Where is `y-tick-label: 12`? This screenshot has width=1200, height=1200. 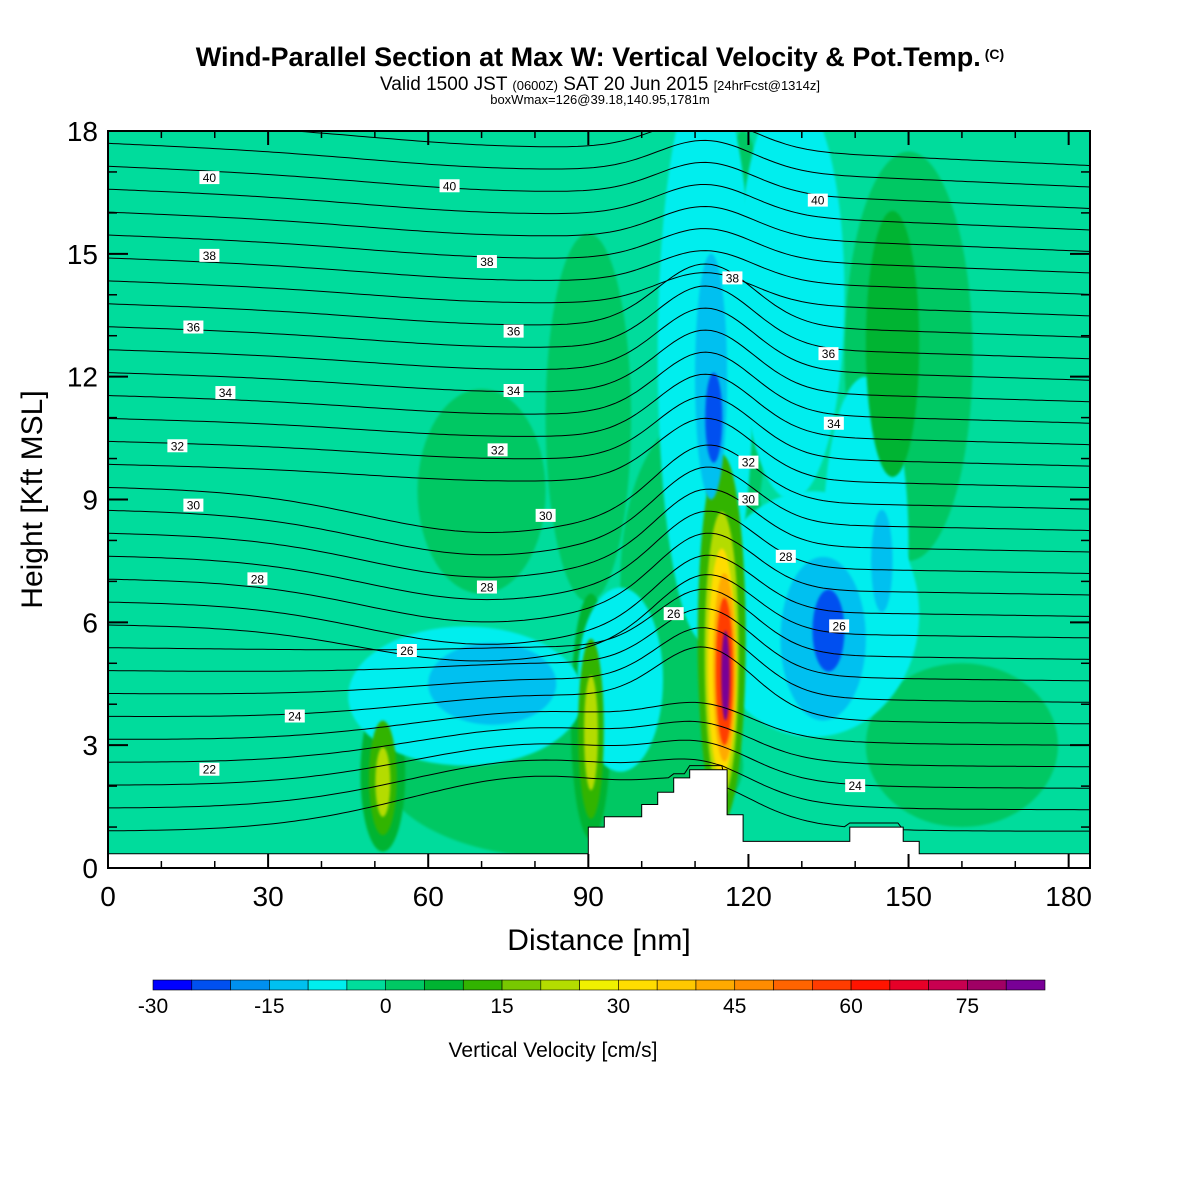 y-tick-label: 12 is located at coordinates (82, 377).